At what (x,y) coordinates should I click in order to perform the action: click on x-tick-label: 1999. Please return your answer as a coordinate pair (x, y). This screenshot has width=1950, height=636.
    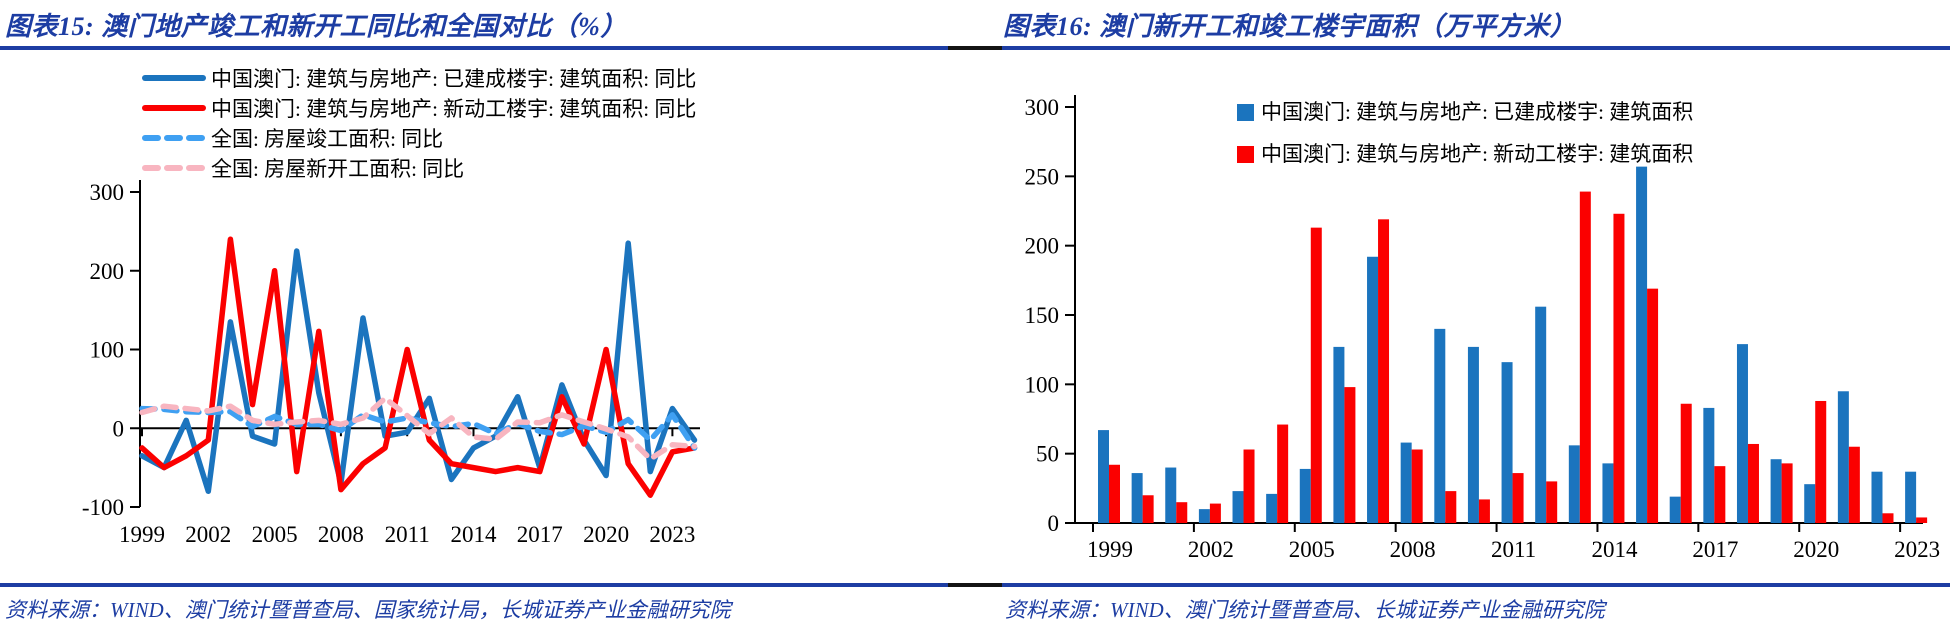
    Looking at the image, I should click on (142, 534).